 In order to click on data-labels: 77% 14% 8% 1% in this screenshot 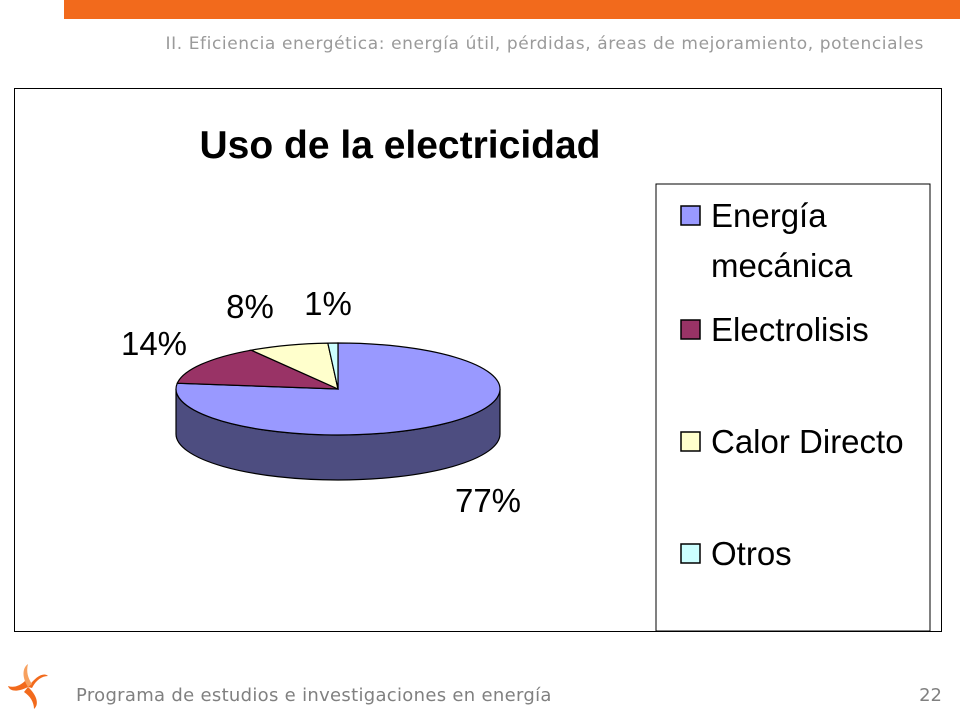, I will do `click(321, 402)`.